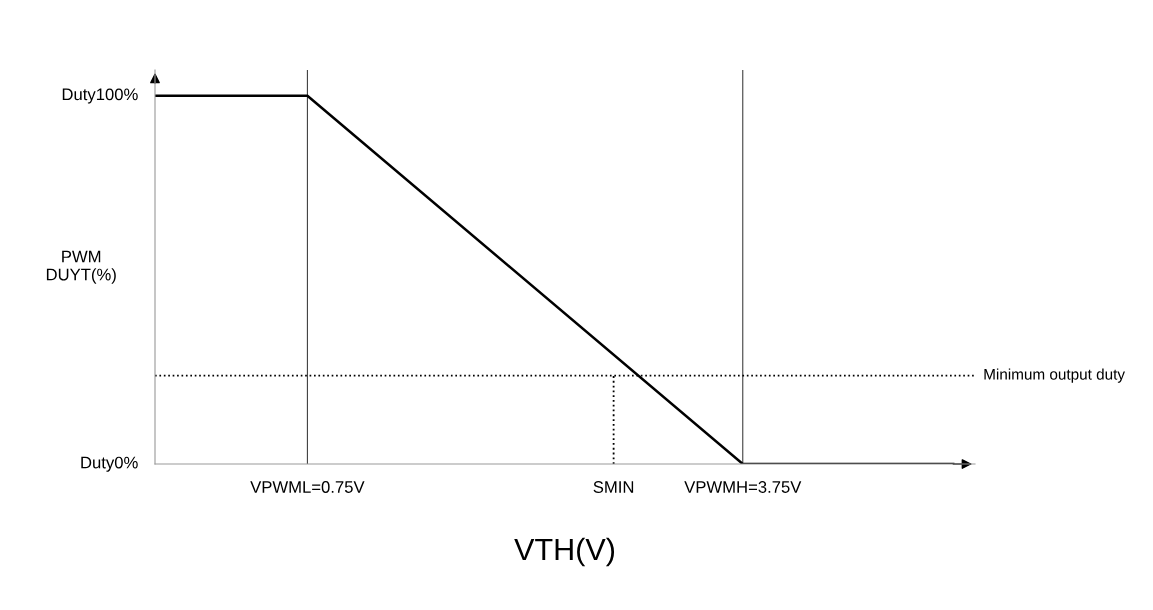 The width and height of the screenshot is (1153, 610). I want to click on x-axis-title: VTH(V), so click(564, 552).